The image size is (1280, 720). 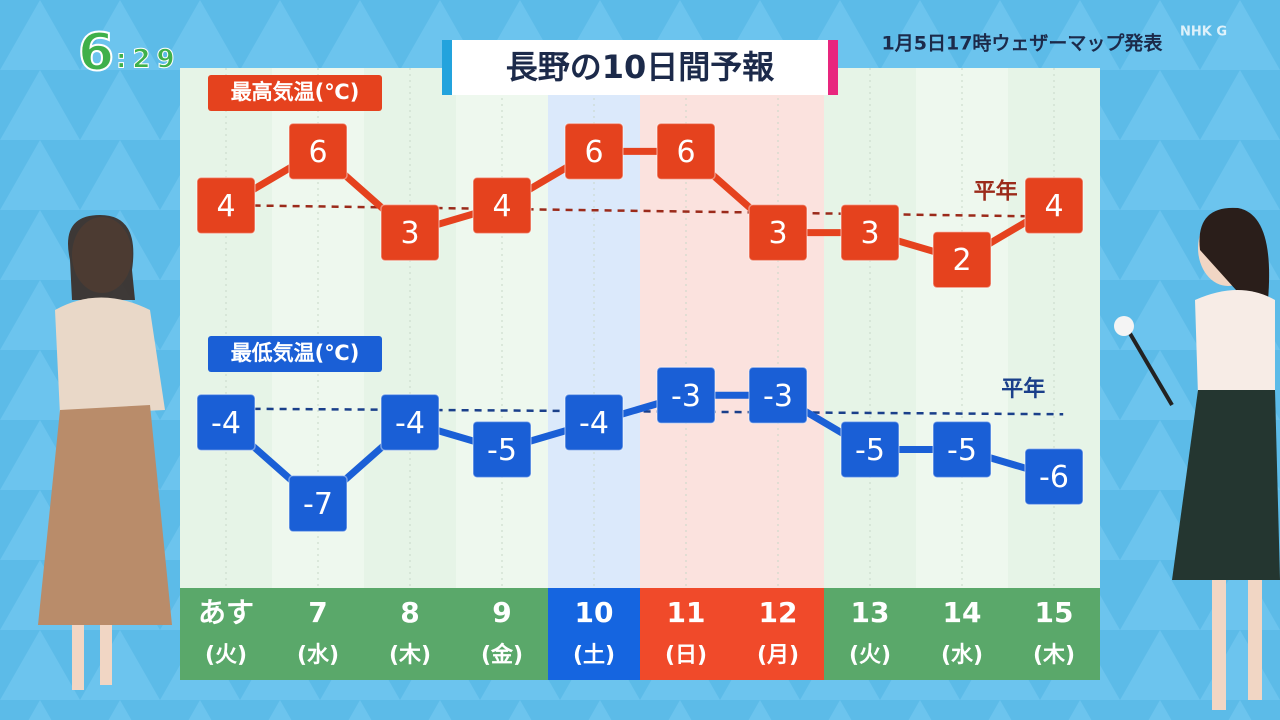 I want to click on presenter-left, so click(x=105, y=452).